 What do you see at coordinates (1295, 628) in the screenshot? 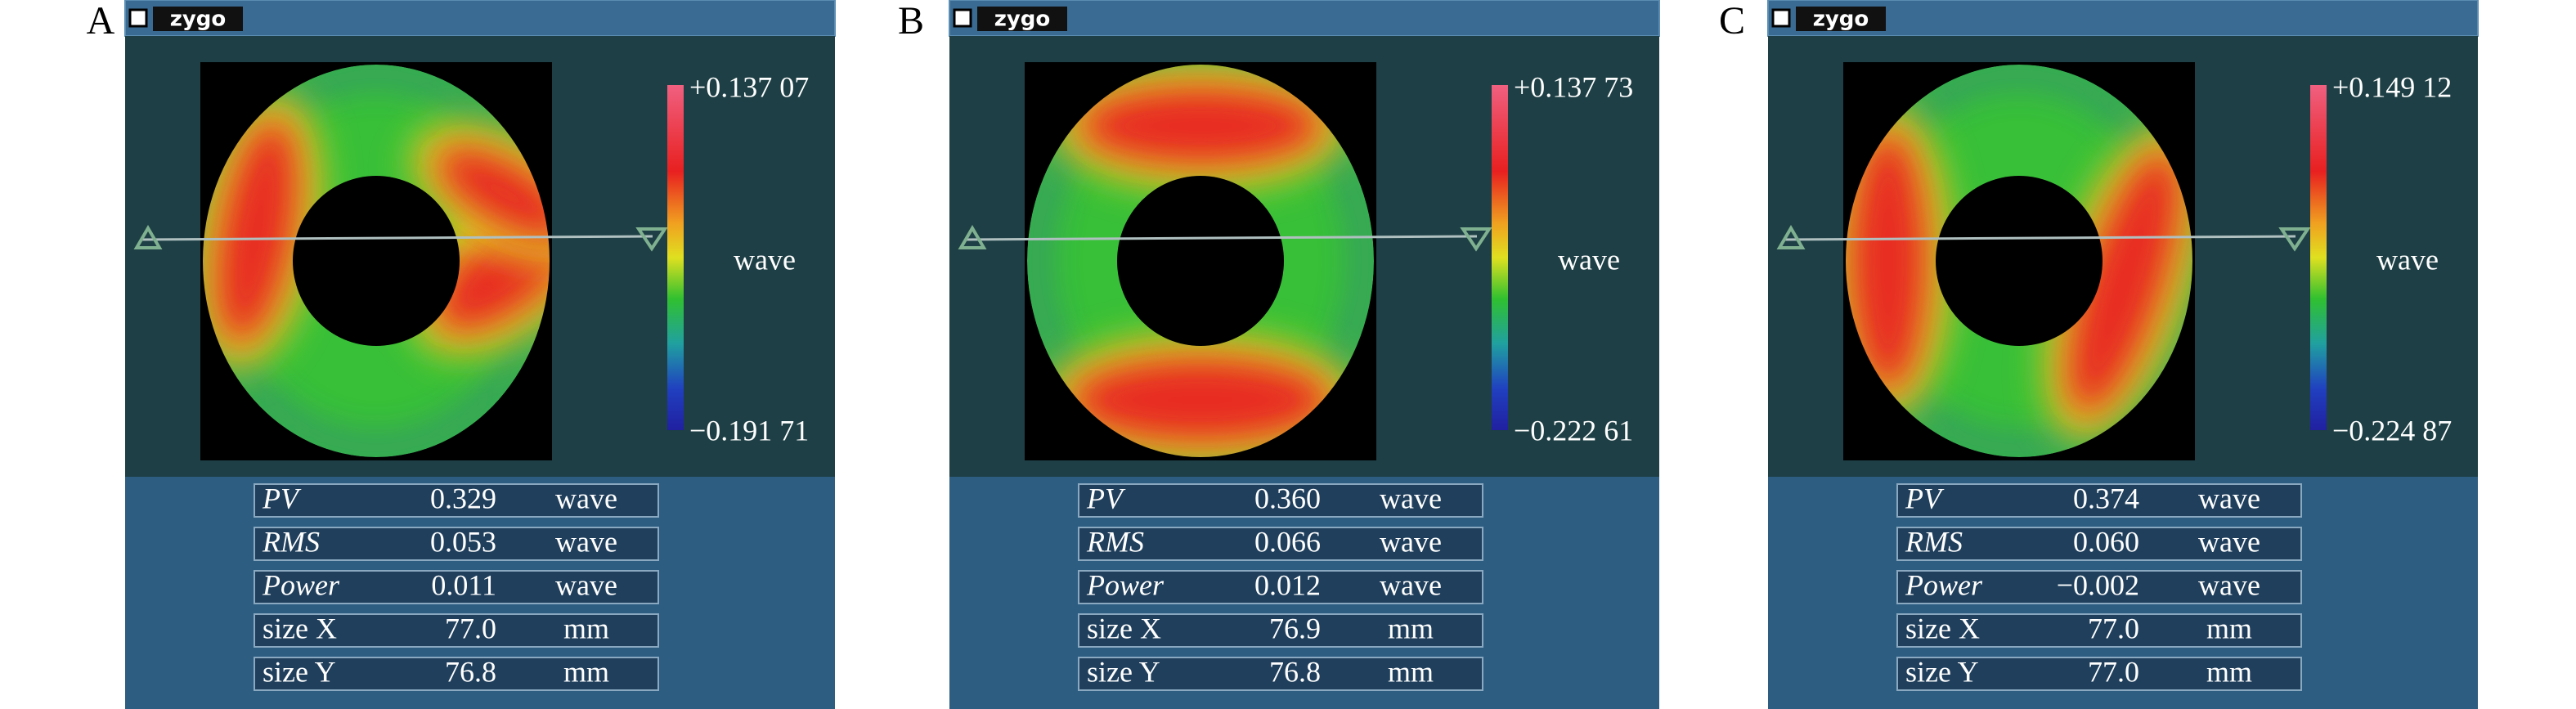
I see `stat-value: 76.9` at bounding box center [1295, 628].